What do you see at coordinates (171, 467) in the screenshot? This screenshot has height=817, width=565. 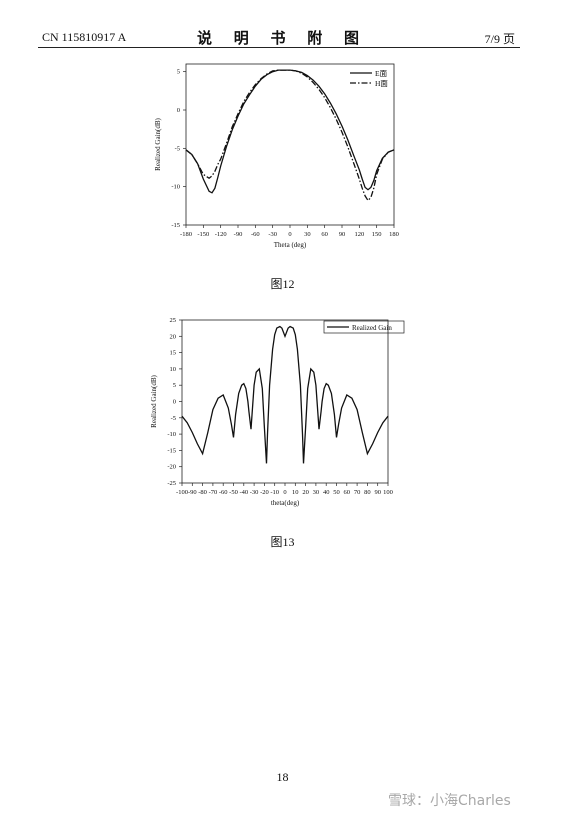 I see `fig13-y-tick-label: -20` at bounding box center [171, 467].